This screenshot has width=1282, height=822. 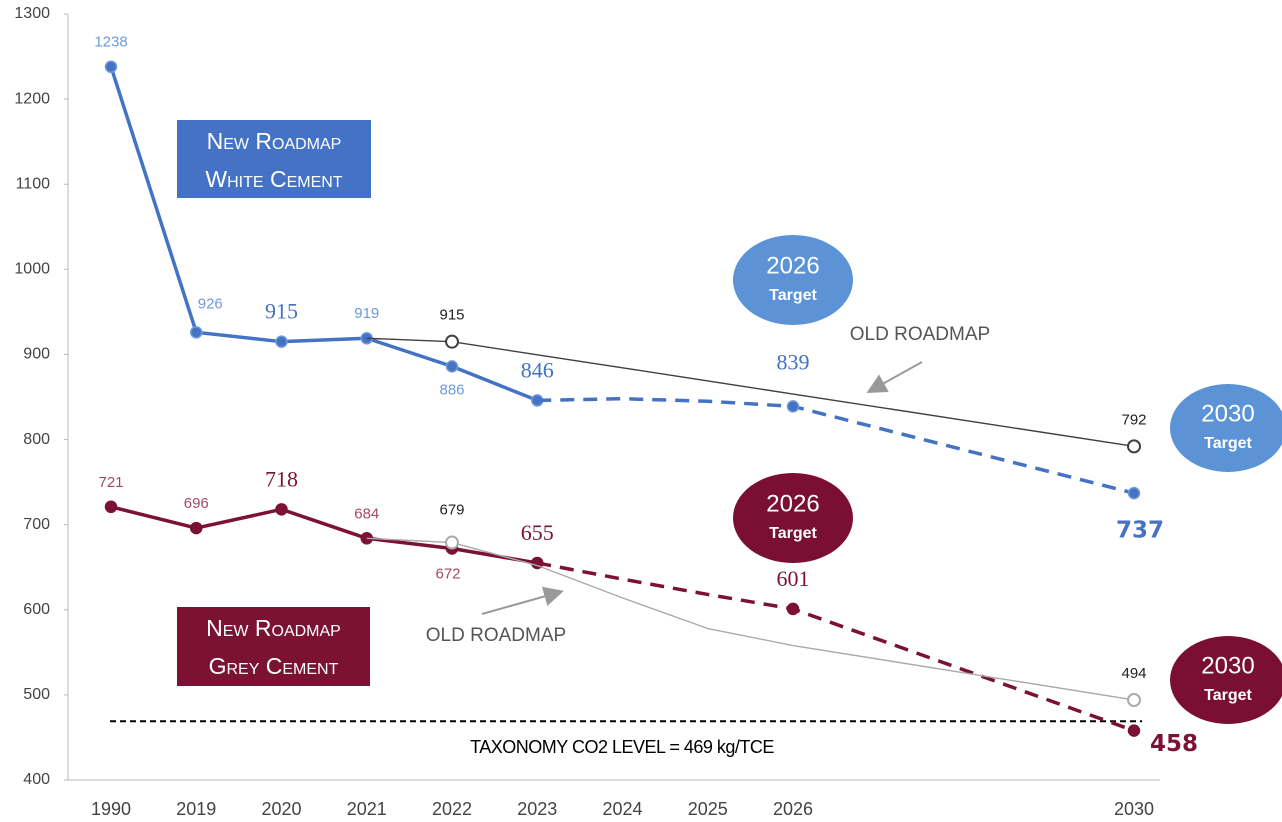 I want to click on y-tick-label: 600, so click(x=36, y=609).